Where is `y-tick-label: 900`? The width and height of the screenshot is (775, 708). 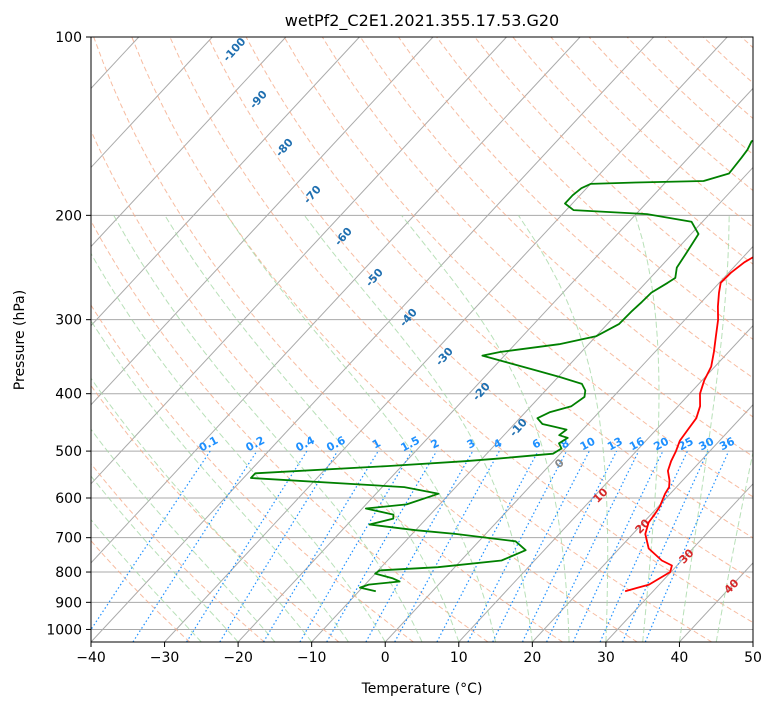 y-tick-label: 900 is located at coordinates (68, 603).